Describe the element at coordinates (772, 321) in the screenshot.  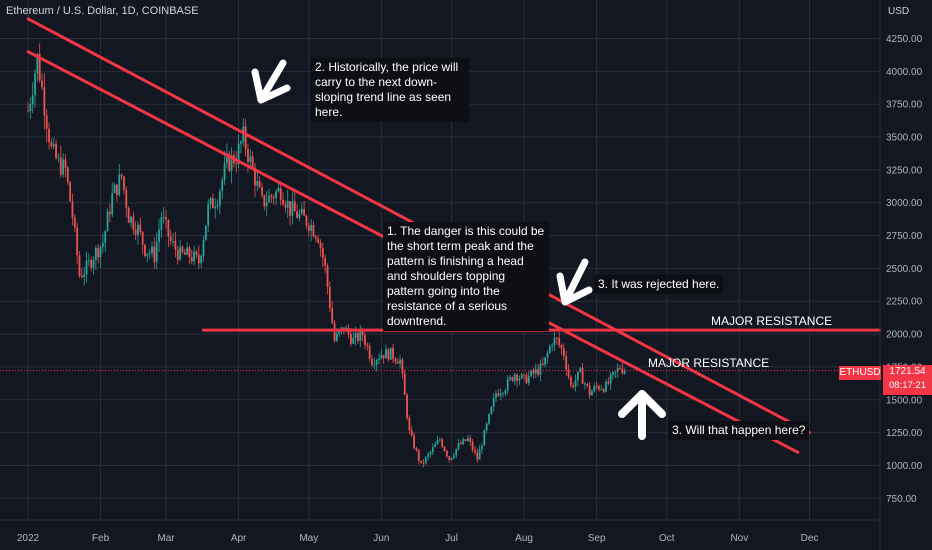
I see `resistance-label-1: MAJOR RESISTANCE` at that location.